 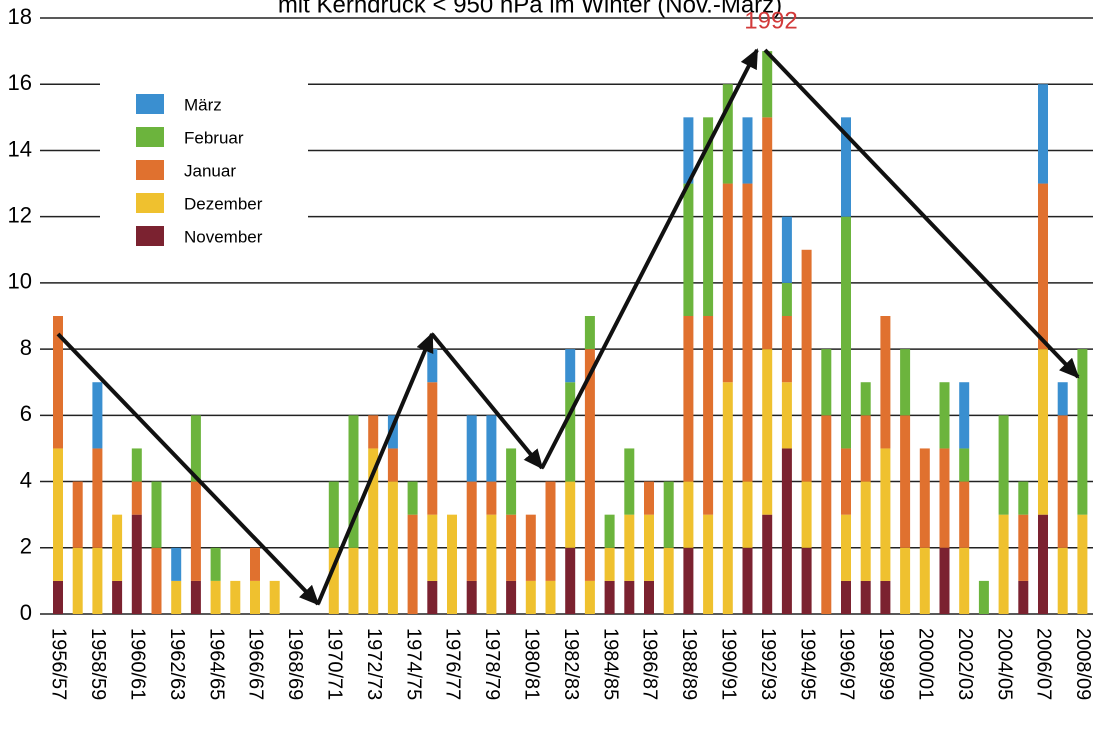 I want to click on legend-label: Februar, so click(x=214, y=137).